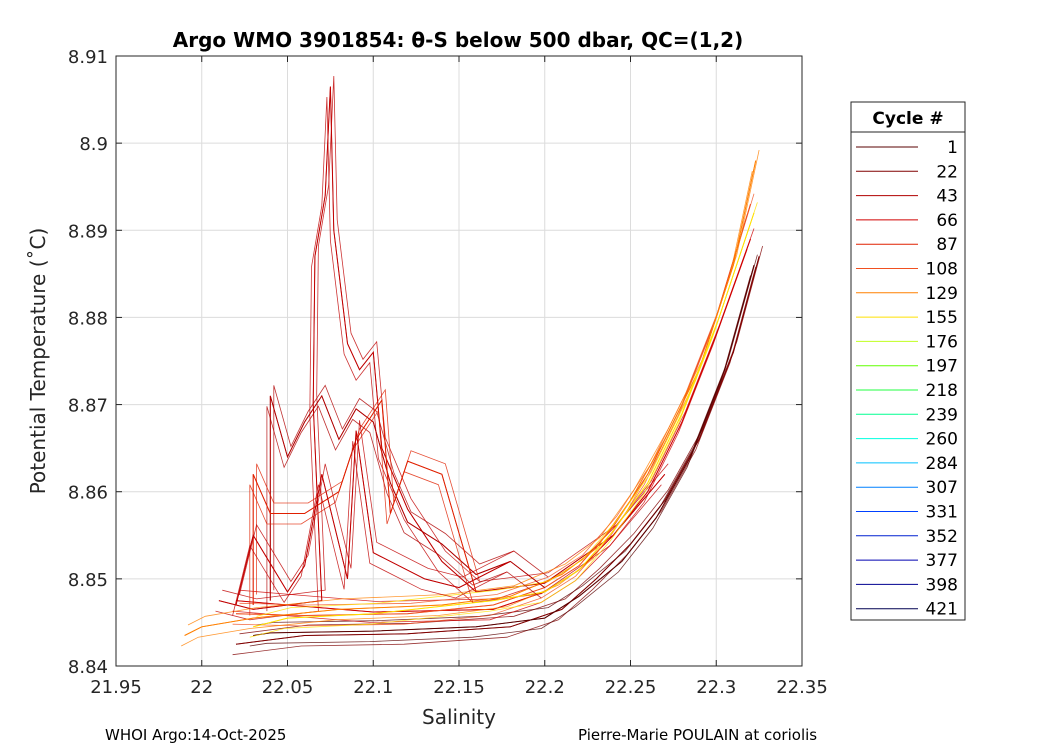 This screenshot has height=750, width=1050. Describe the element at coordinates (947, 221) in the screenshot. I see `legend-label: 66` at that location.